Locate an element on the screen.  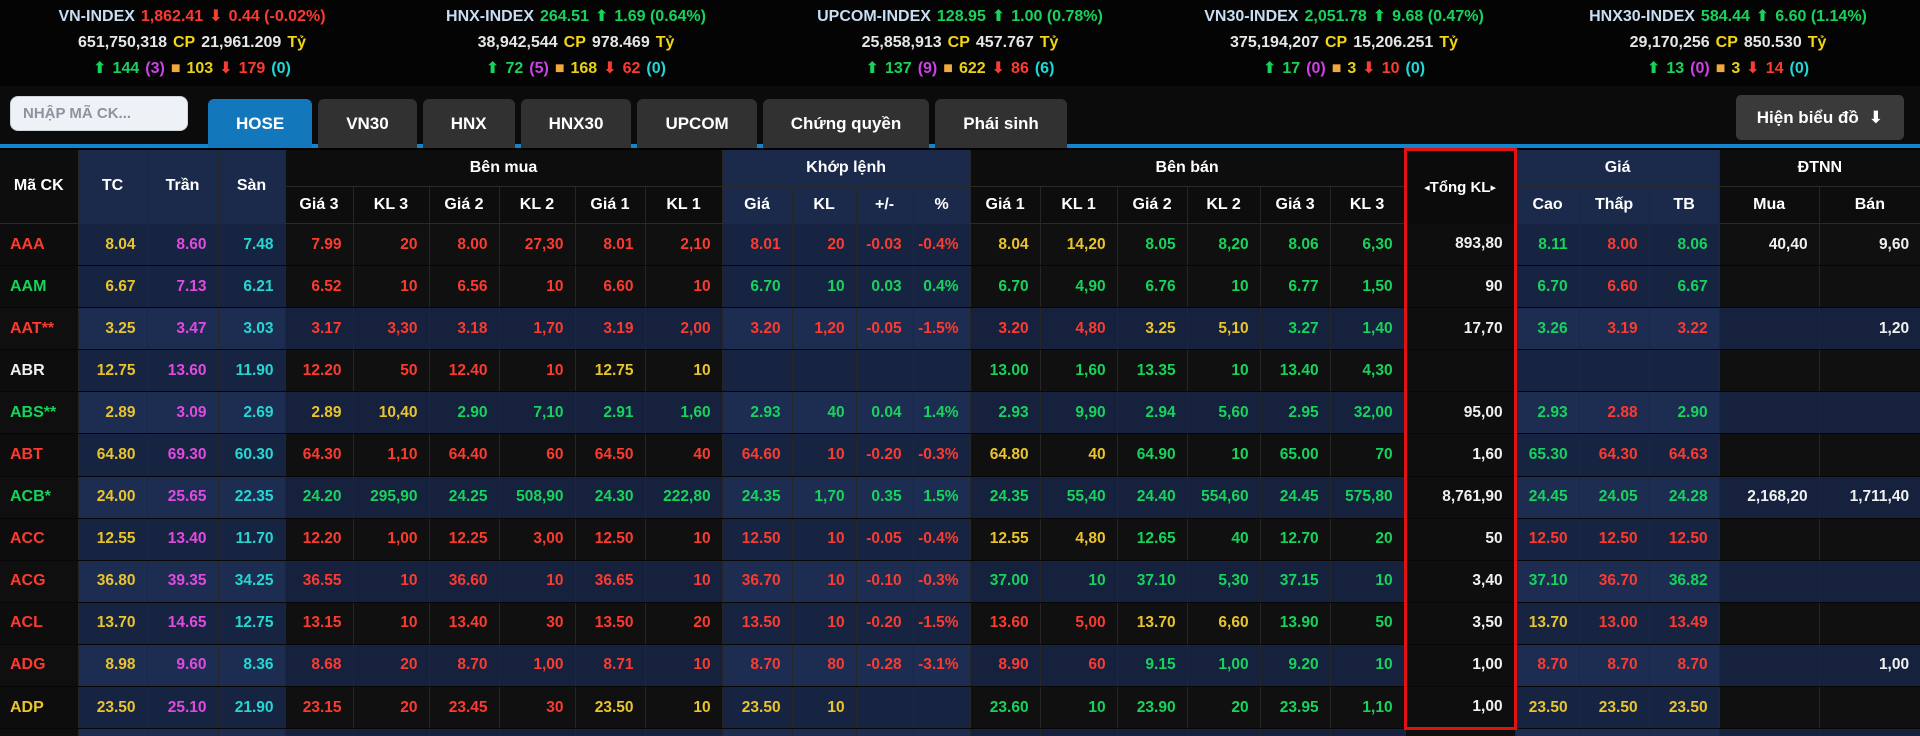
ticker-cell: ADP is located at coordinates (39, 708).